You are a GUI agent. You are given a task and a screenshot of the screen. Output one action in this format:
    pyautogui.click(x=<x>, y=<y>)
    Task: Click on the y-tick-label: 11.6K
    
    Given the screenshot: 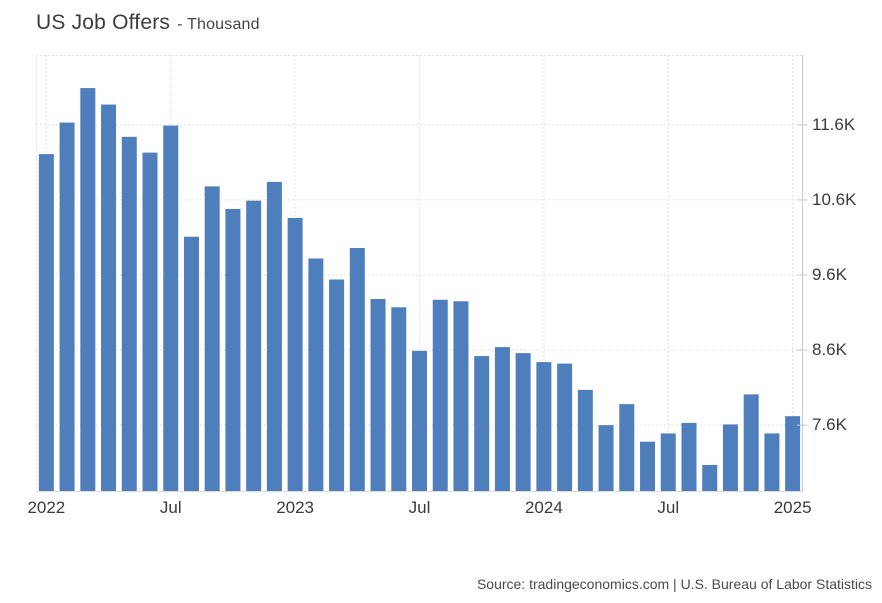 What is the action you would take?
    pyautogui.click(x=834, y=124)
    